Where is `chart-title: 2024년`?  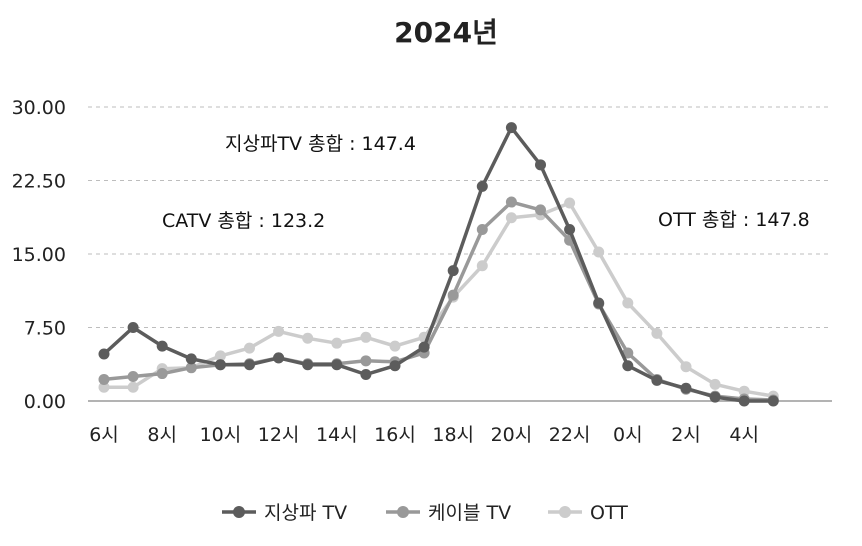 chart-title: 2024년 is located at coordinates (446, 32).